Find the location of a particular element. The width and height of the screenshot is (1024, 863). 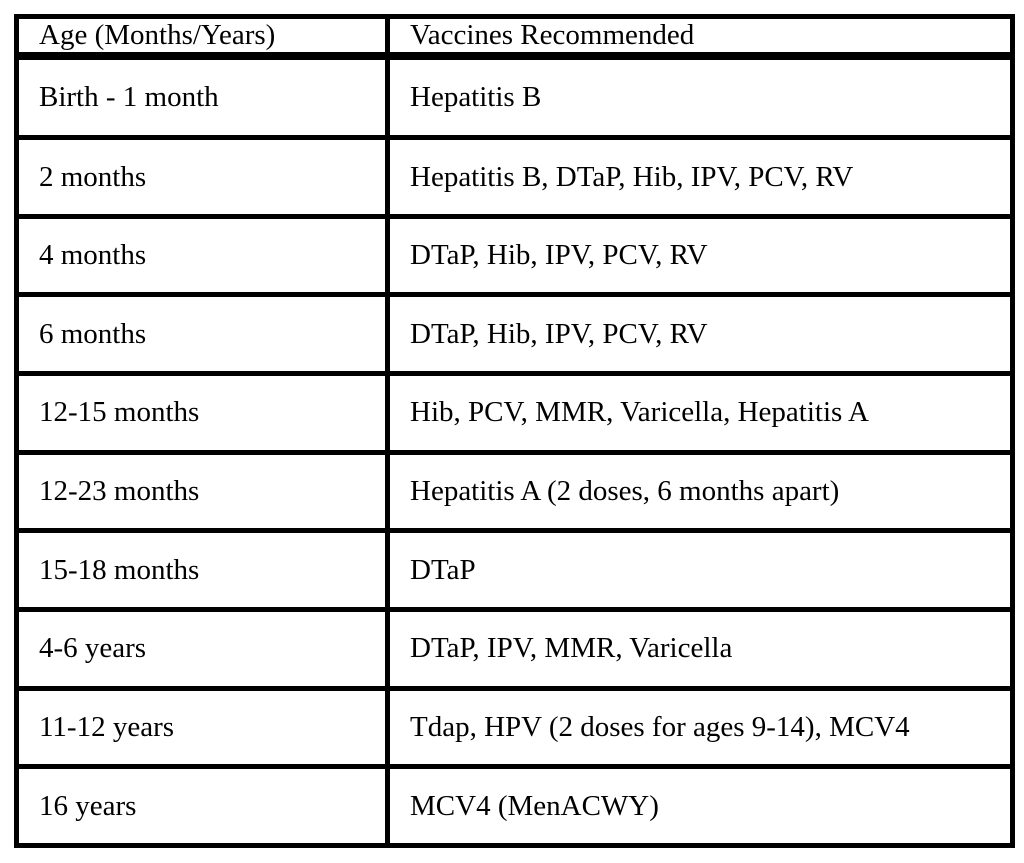

age-cell: 15-18 months is located at coordinates (202, 570).